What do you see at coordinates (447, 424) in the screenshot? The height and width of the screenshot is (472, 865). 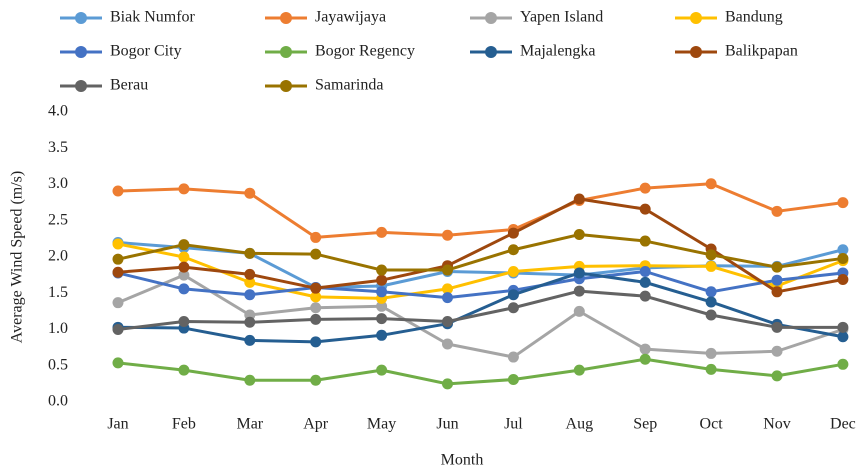 I see `x-tick-label: Jun` at bounding box center [447, 424].